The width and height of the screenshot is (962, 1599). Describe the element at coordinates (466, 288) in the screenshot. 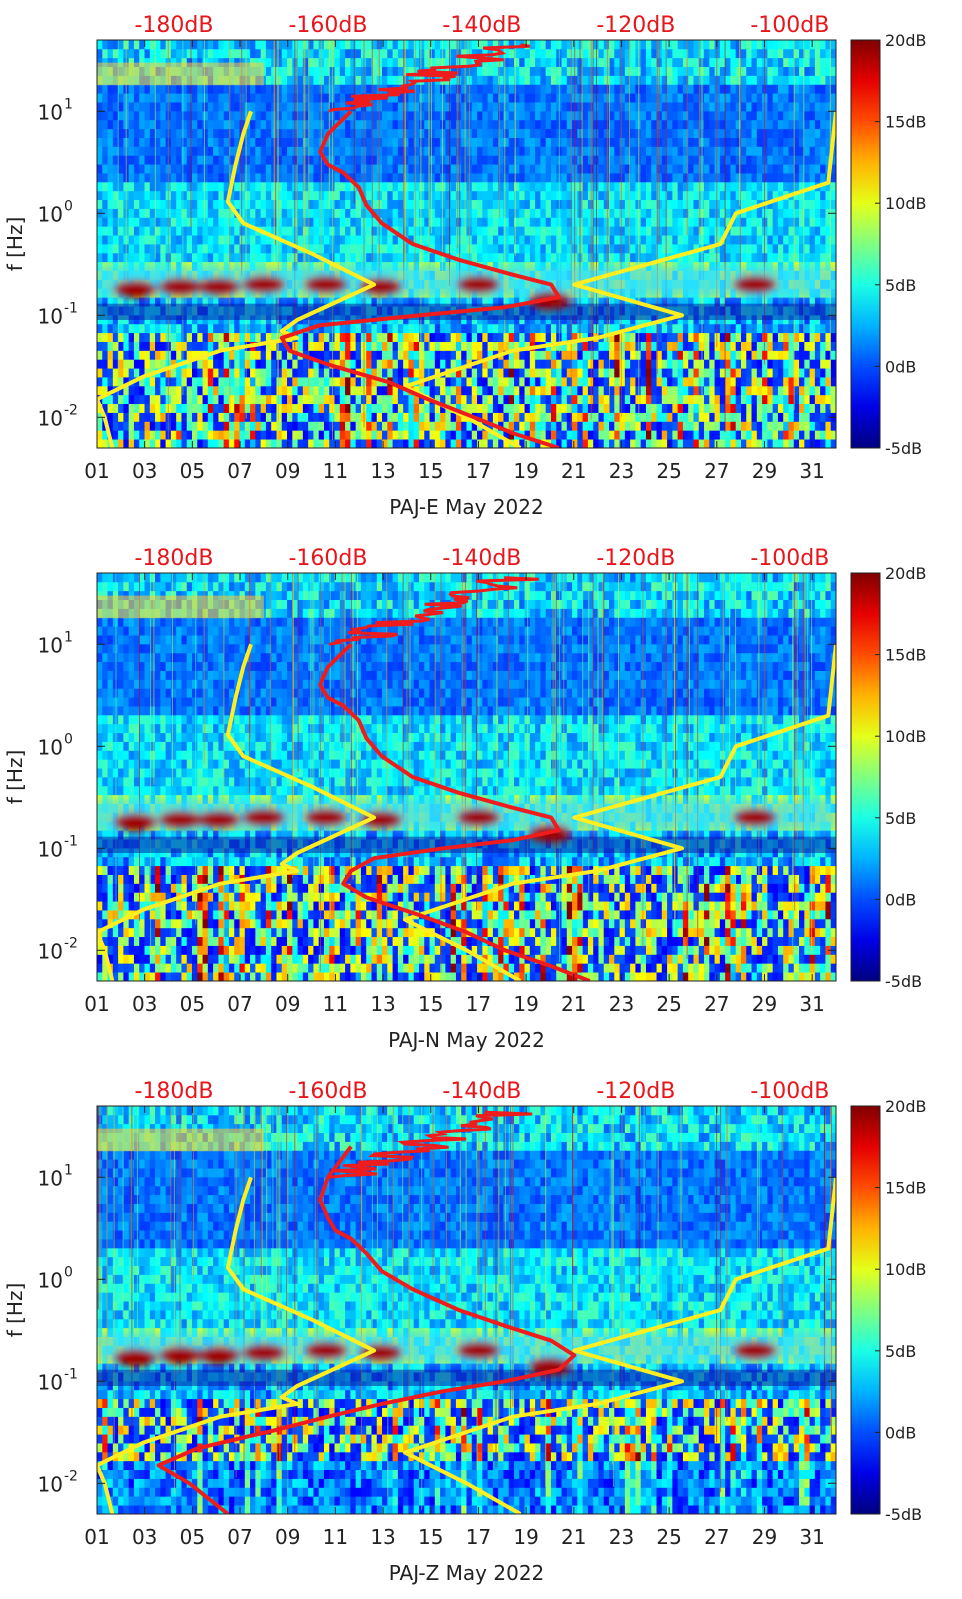

I see `microseism-band` at that location.